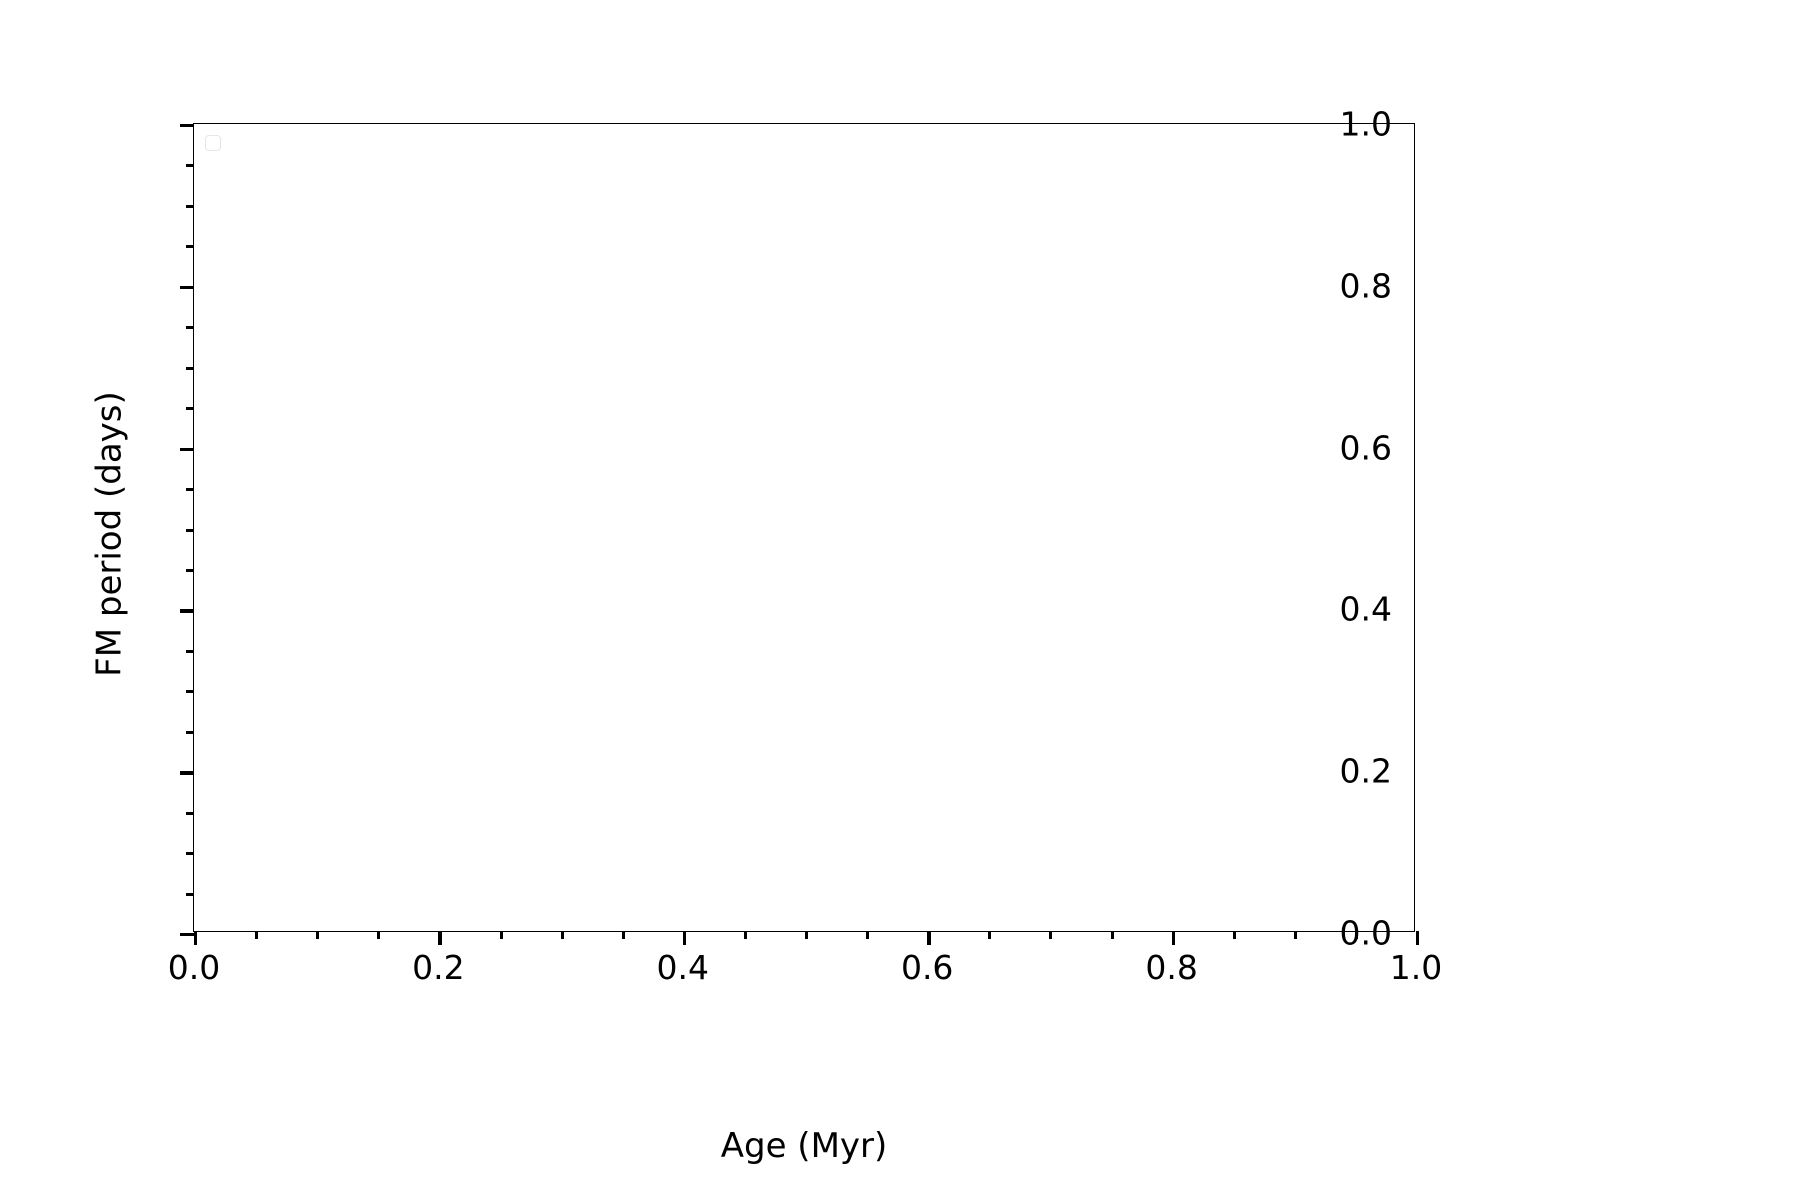 The height and width of the screenshot is (1200, 1800). I want to click on y-tick-label: 0.8, so click(1365, 286).